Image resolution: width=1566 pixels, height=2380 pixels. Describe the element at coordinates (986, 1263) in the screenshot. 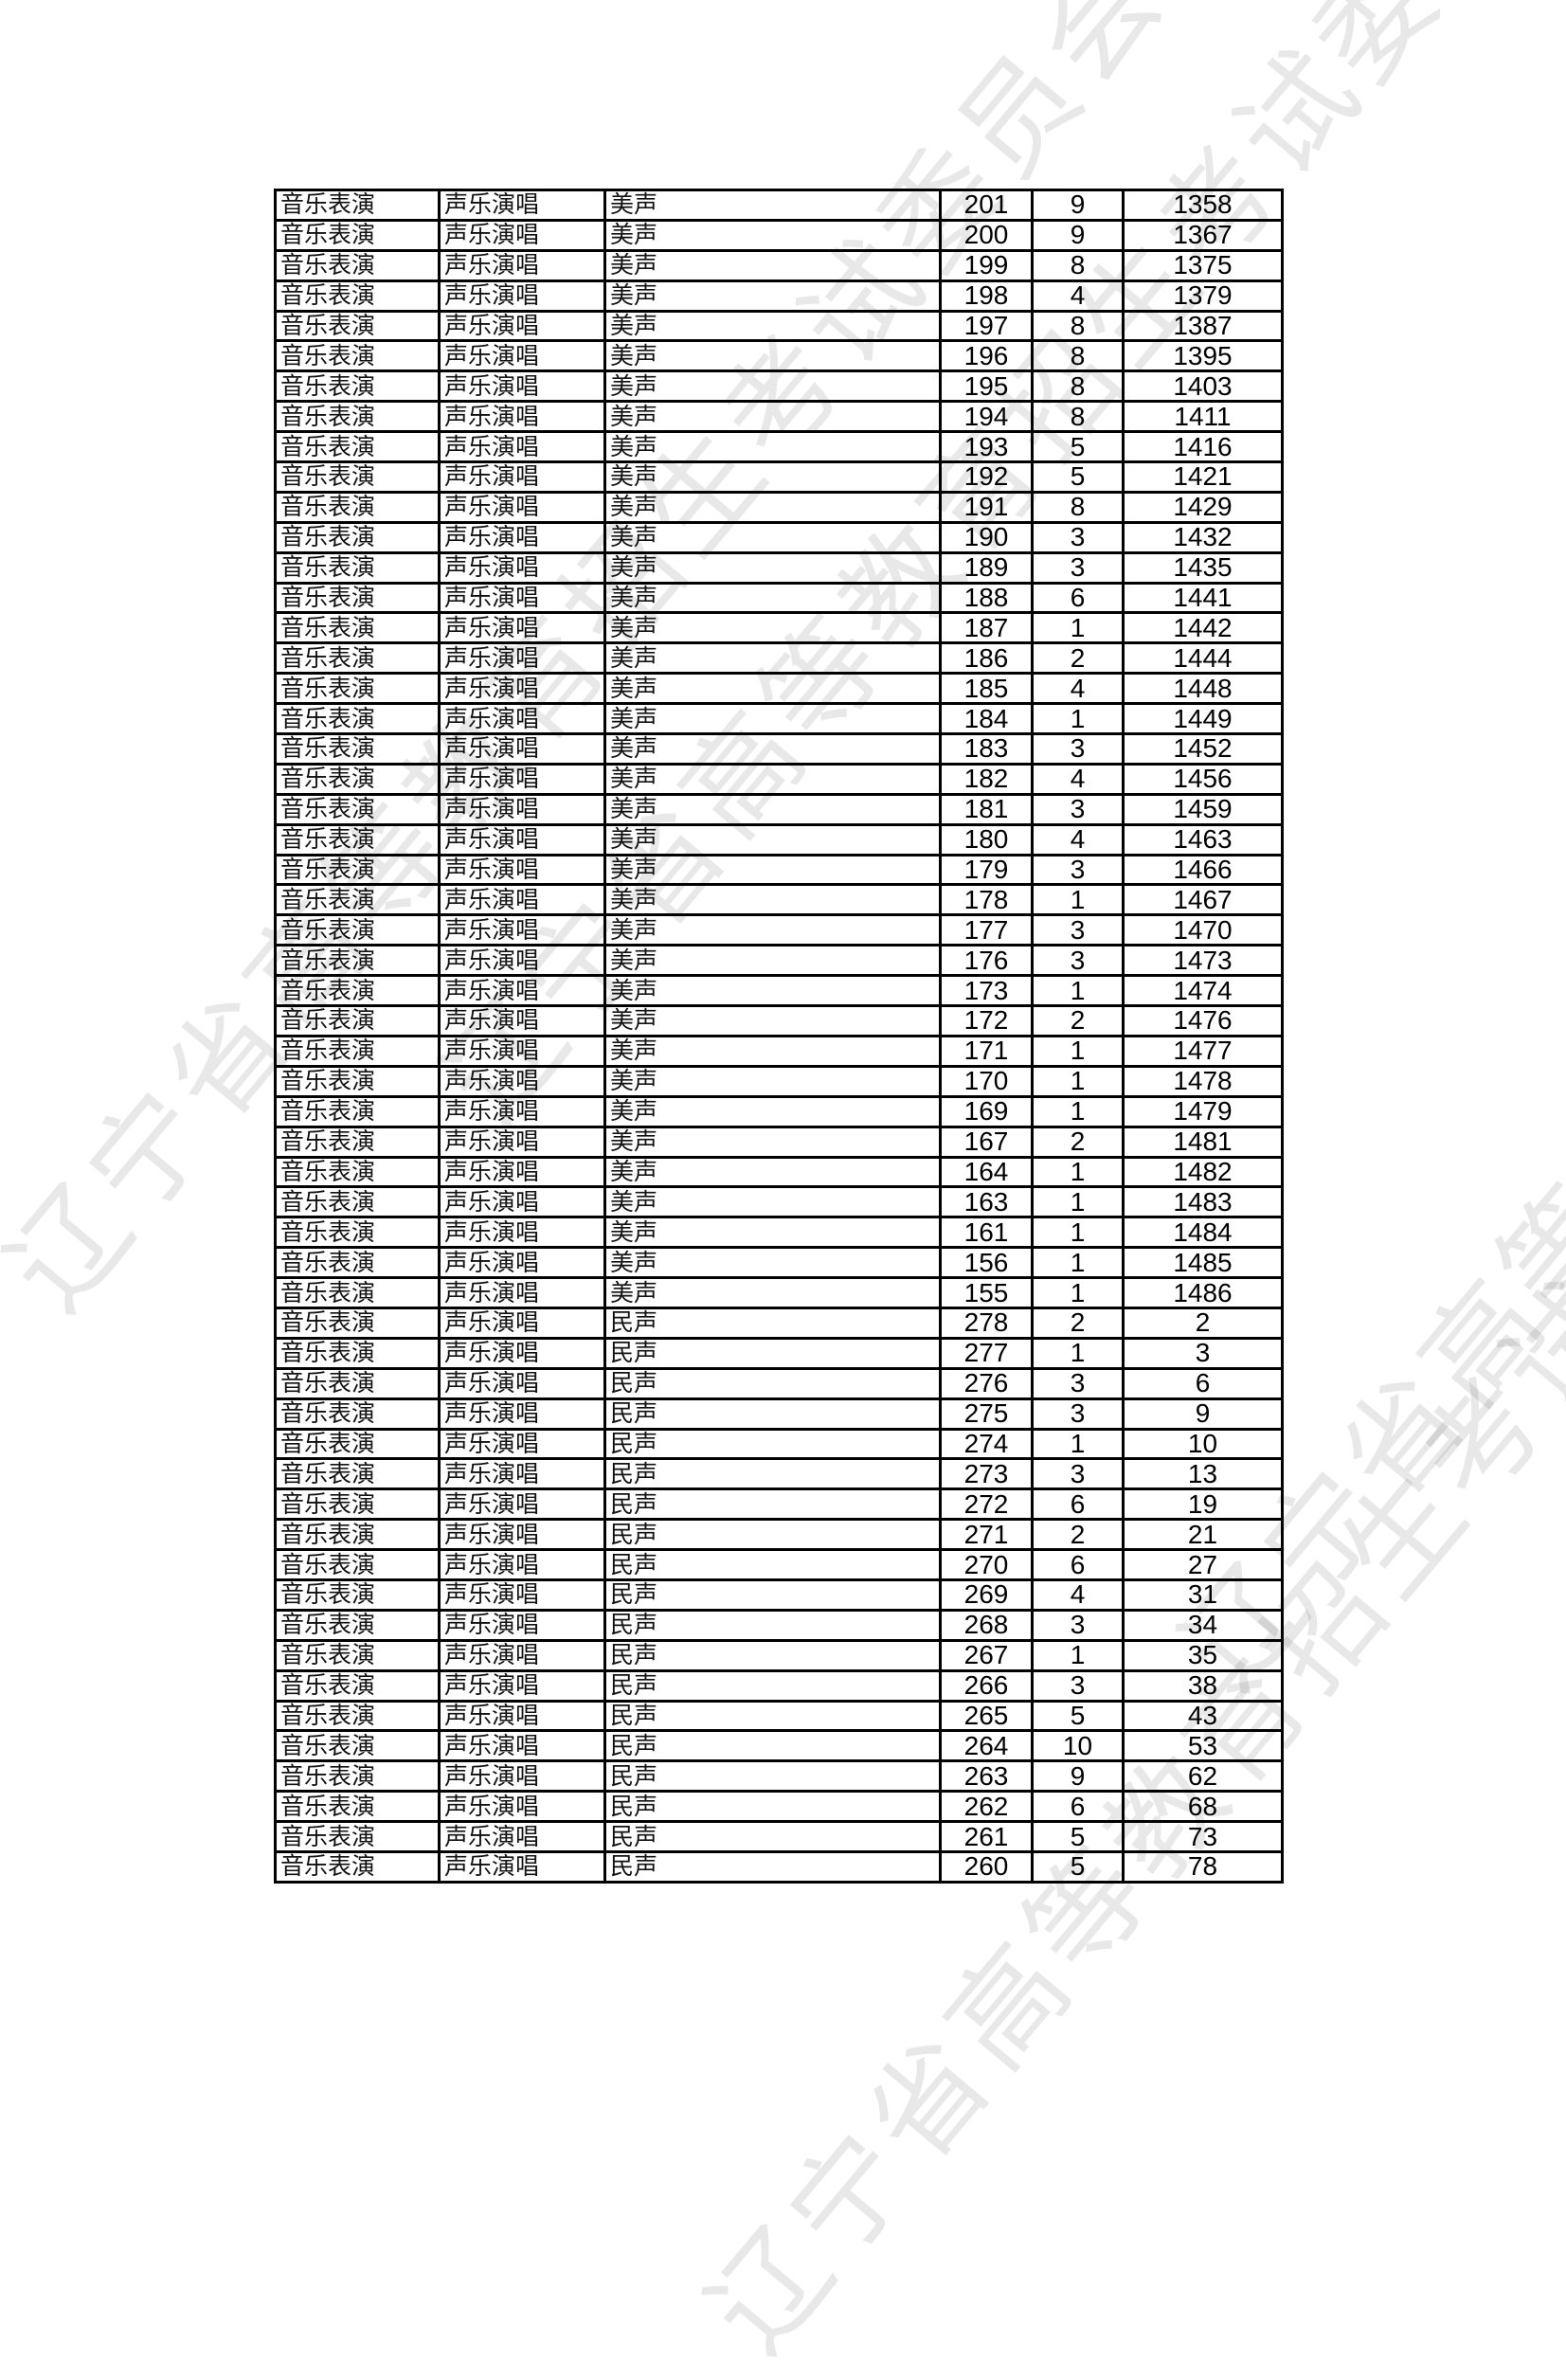

I see `cell-score: 156` at that location.